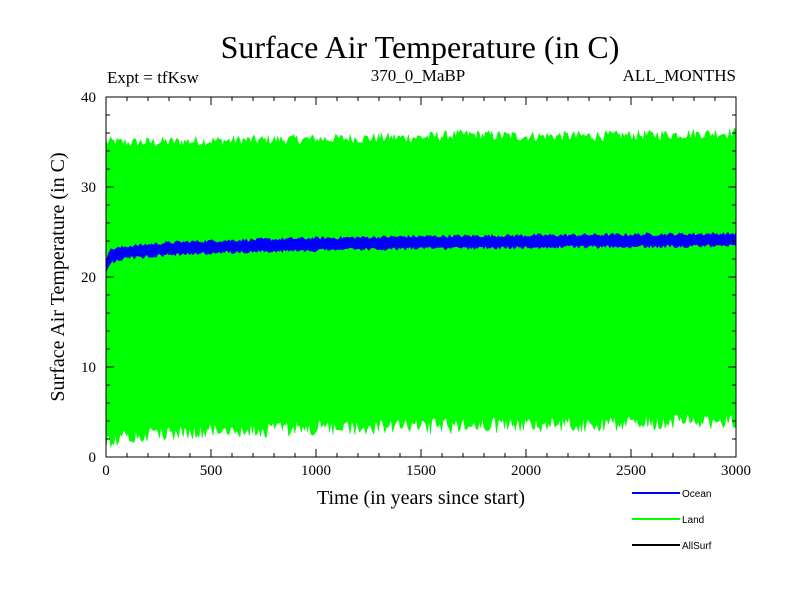  I want to click on chart-title: Surface Air Temperature (in C), so click(420, 47).